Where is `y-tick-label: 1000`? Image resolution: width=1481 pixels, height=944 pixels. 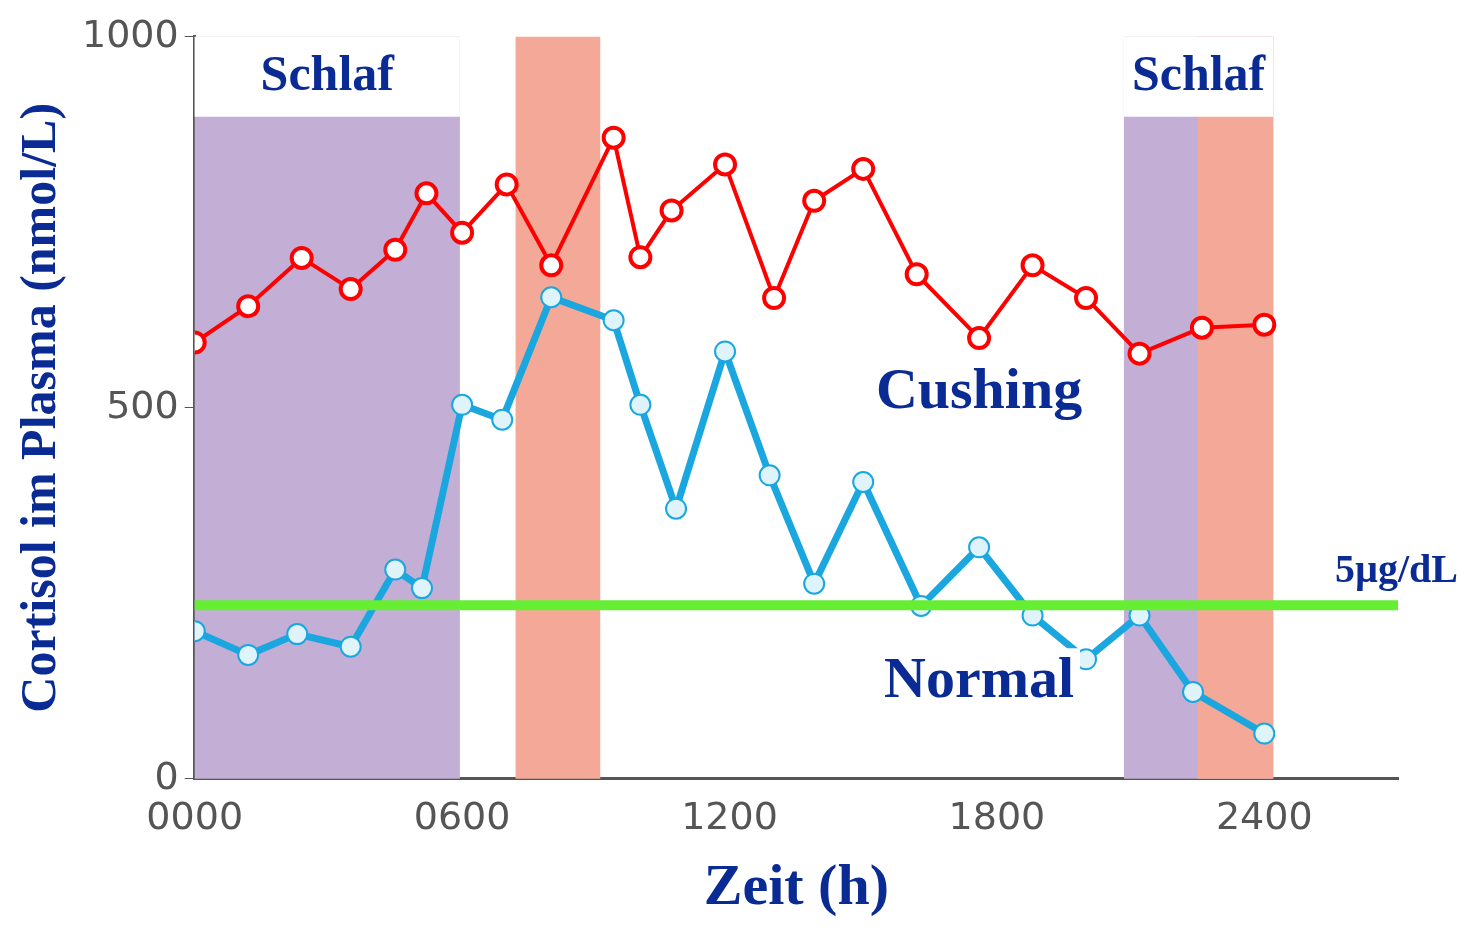
y-tick-label: 1000 is located at coordinates (130, 33).